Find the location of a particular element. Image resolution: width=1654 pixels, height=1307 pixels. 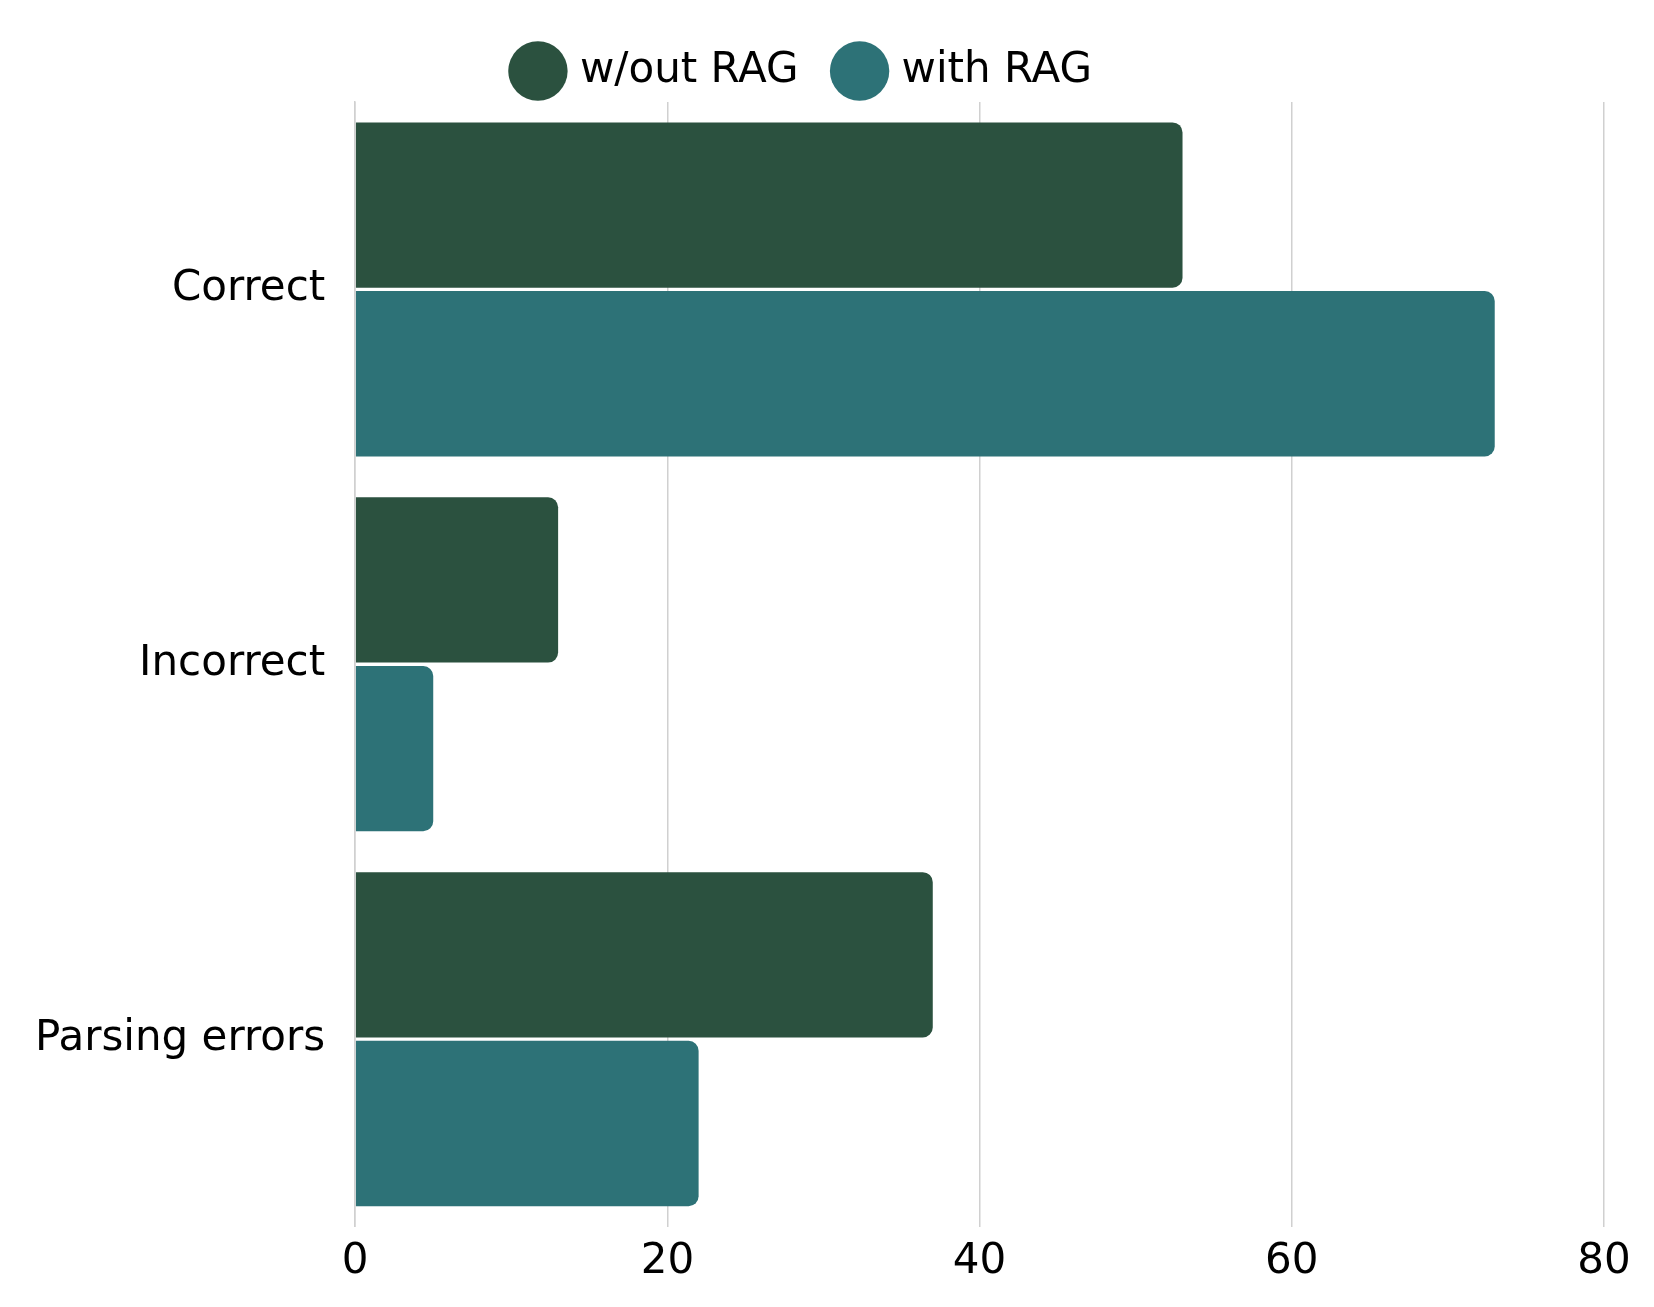

x-tick-label: 40 is located at coordinates (979, 1258).